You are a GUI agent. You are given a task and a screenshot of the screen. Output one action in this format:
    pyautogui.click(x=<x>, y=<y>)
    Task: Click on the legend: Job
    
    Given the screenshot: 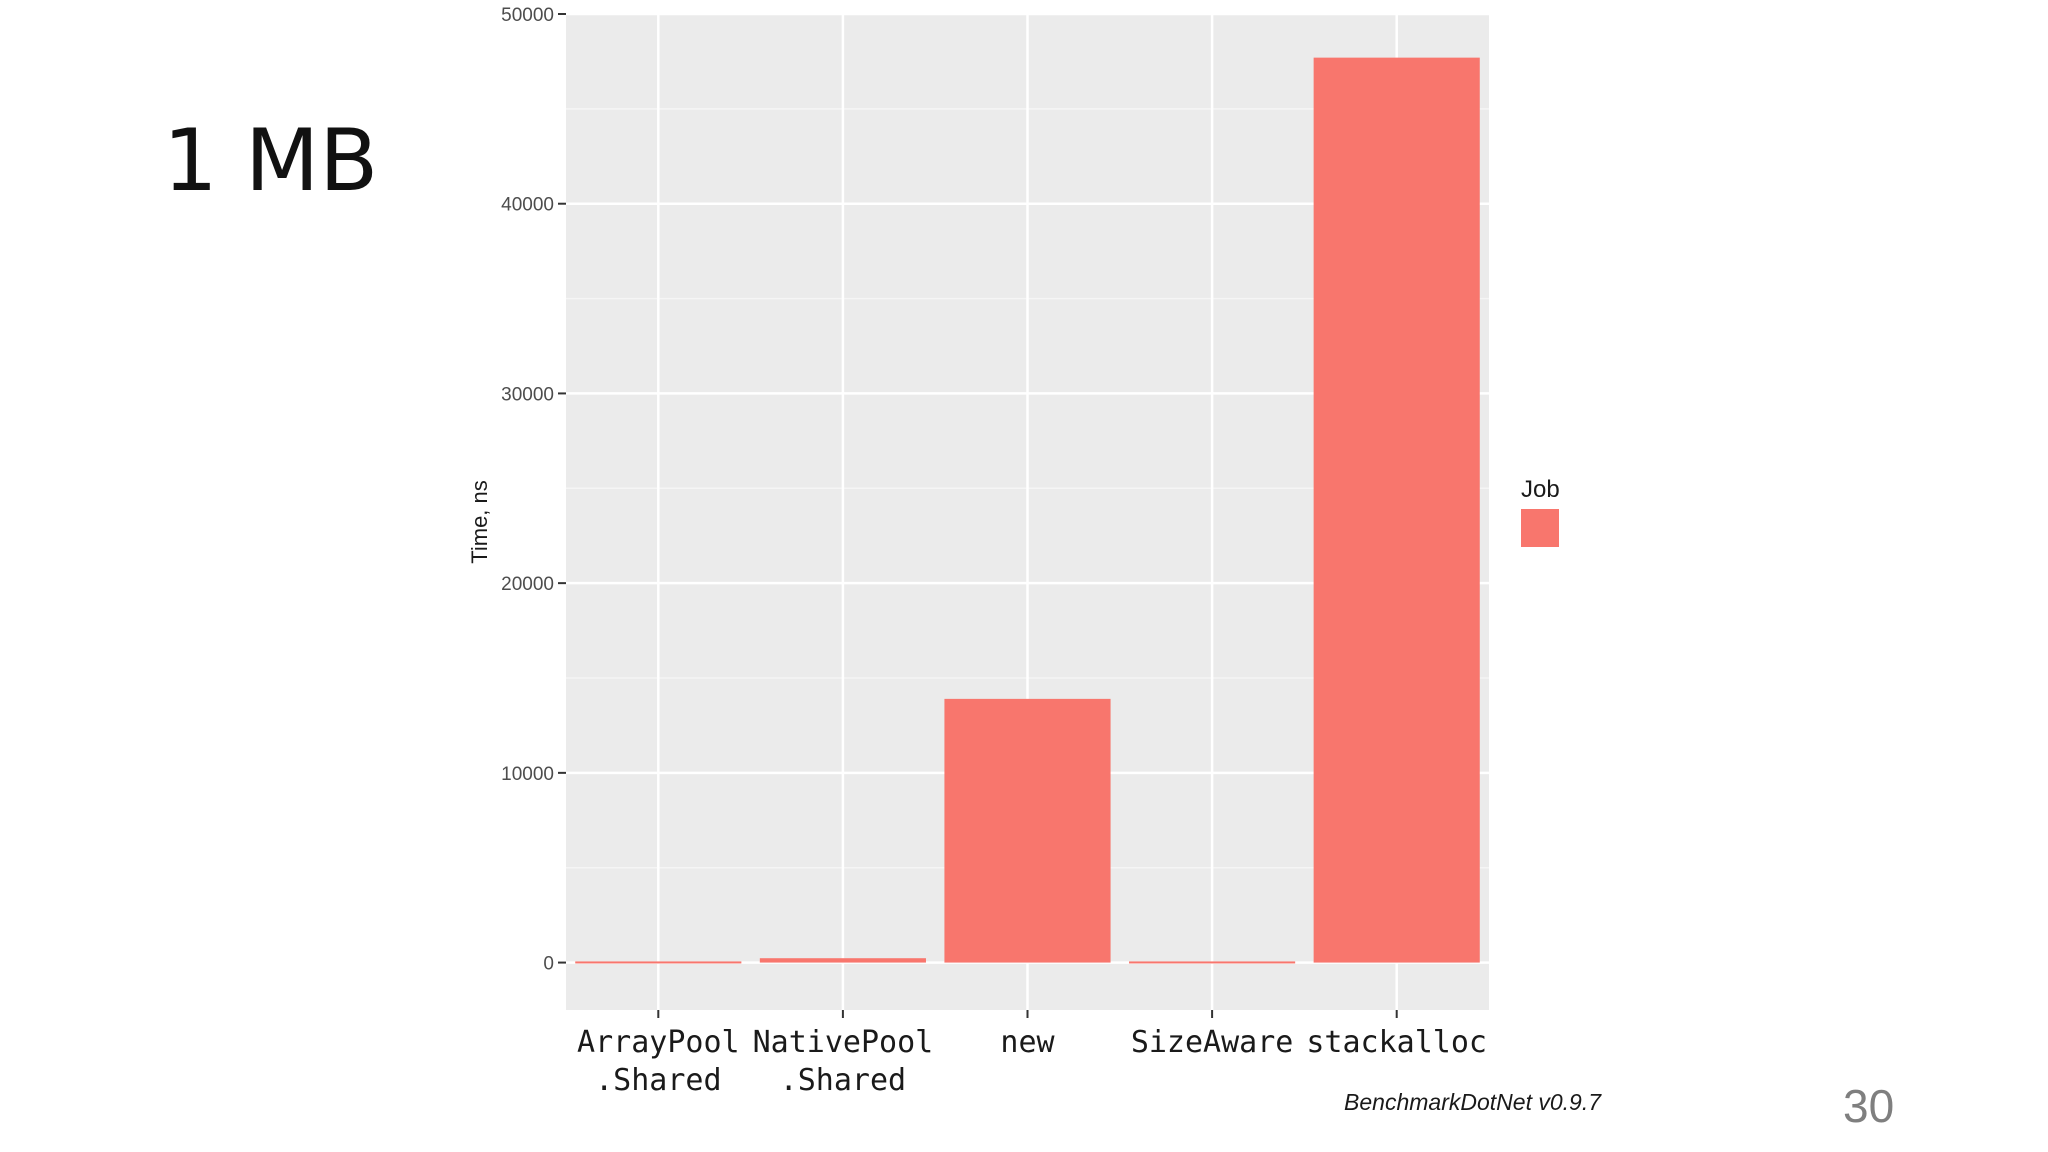 What is the action you would take?
    pyautogui.click(x=1540, y=511)
    